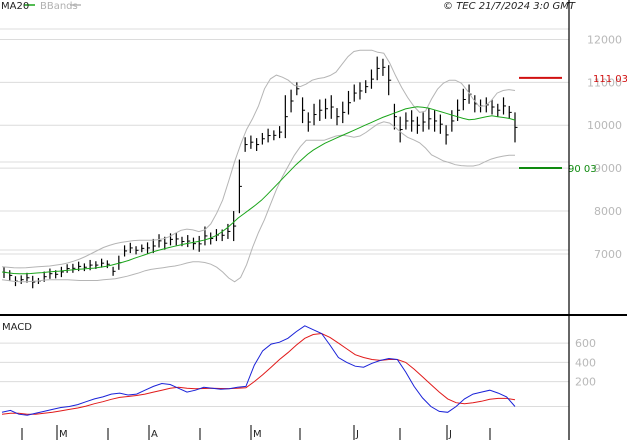 The width and height of the screenshot is (627, 440). What do you see at coordinates (585, 362) in the screenshot?
I see `macd-y-tick-label: 400` at bounding box center [585, 362].